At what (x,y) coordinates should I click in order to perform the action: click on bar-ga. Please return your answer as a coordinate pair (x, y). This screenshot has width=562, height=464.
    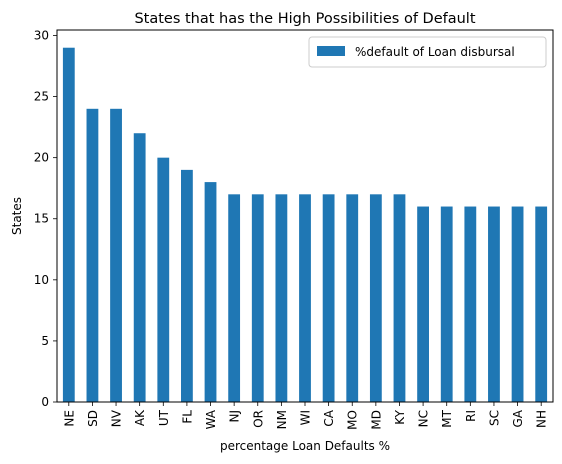
    Looking at the image, I should click on (517, 304).